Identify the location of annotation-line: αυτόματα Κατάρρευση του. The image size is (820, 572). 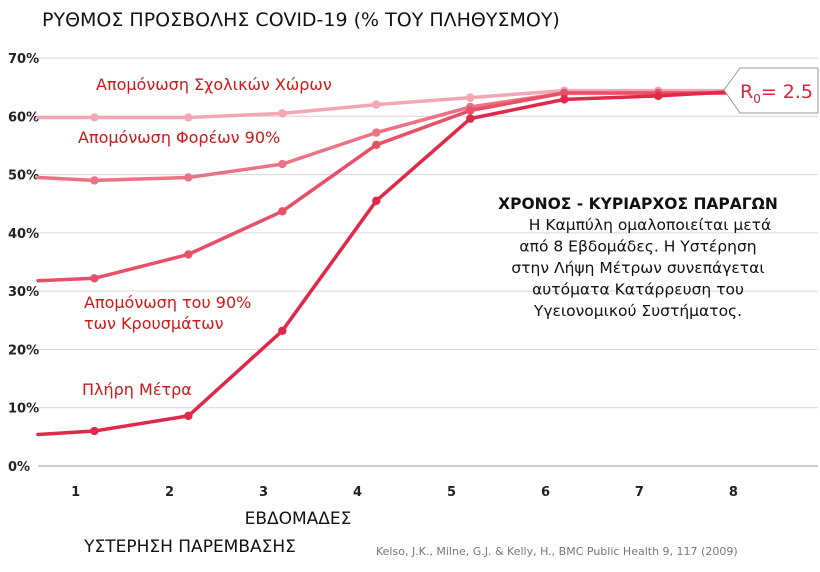
(638, 290).